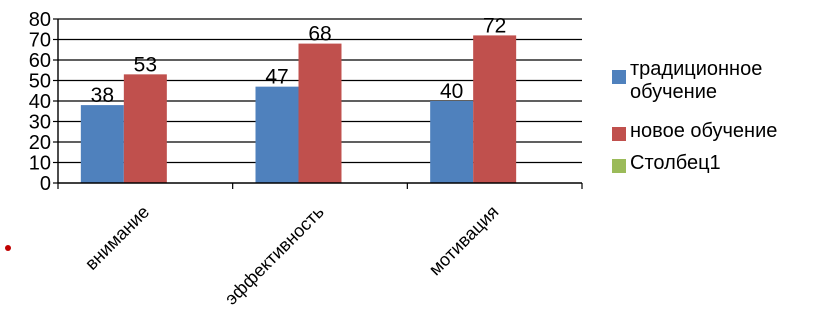 The image size is (834, 331). I want to click on data-labels: 38 53 47 68 40 72, so click(299, 60).